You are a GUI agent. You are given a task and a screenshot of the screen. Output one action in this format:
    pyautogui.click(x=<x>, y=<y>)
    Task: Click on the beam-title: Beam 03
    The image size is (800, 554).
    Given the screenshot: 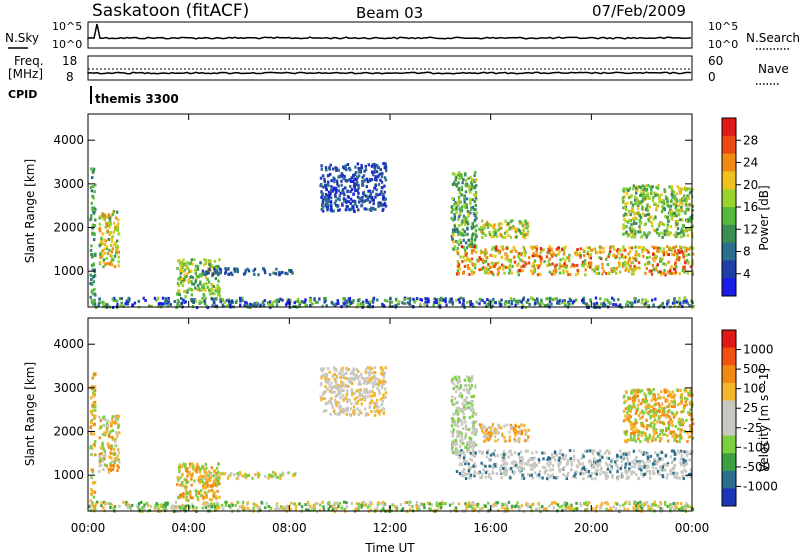 What is the action you would take?
    pyautogui.click(x=389, y=13)
    